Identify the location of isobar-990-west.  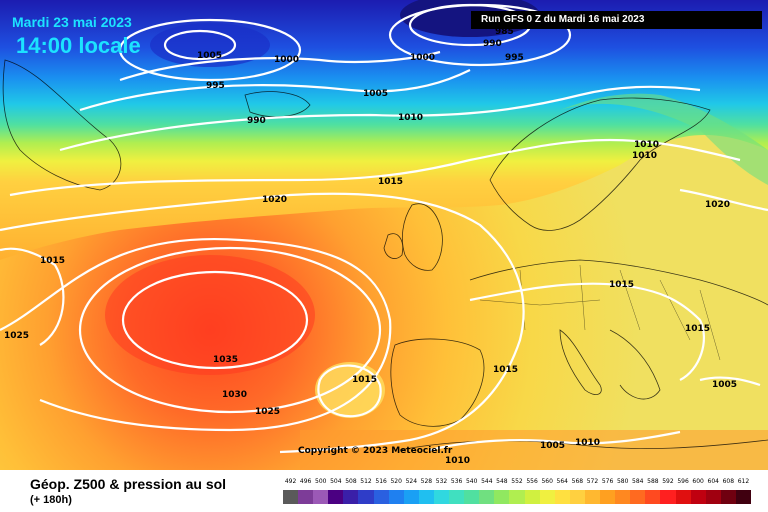
(200, 45).